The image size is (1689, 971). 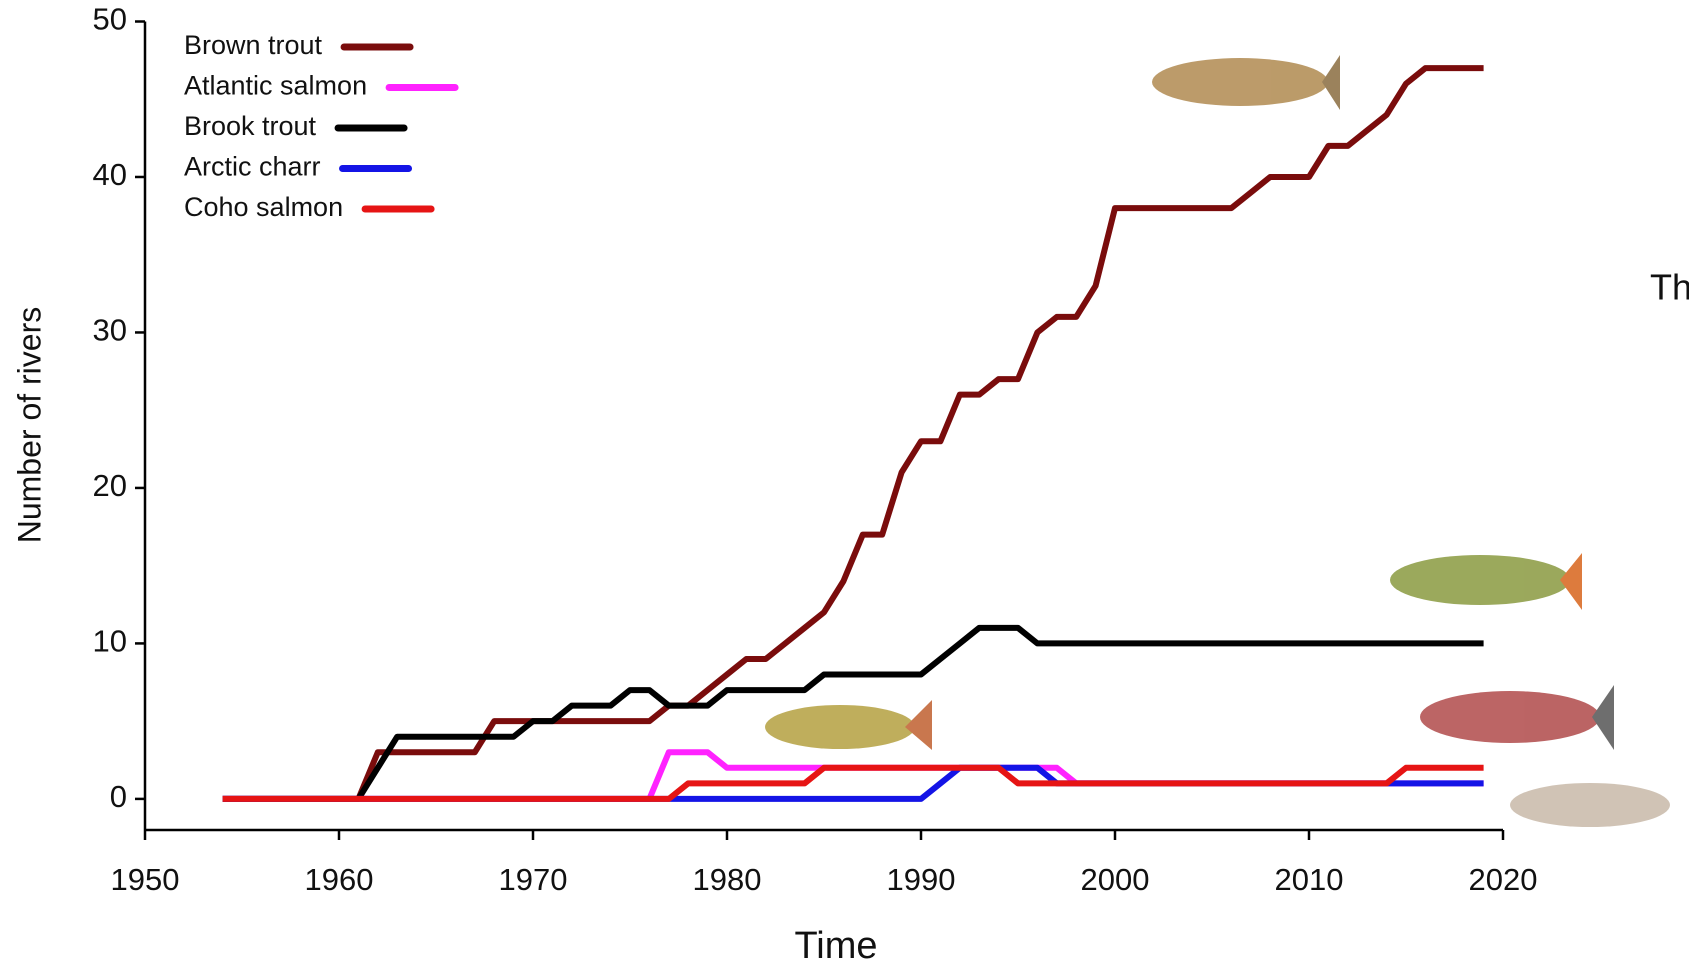 I want to click on y-axis-title: Number of rivers, so click(x=29, y=425).